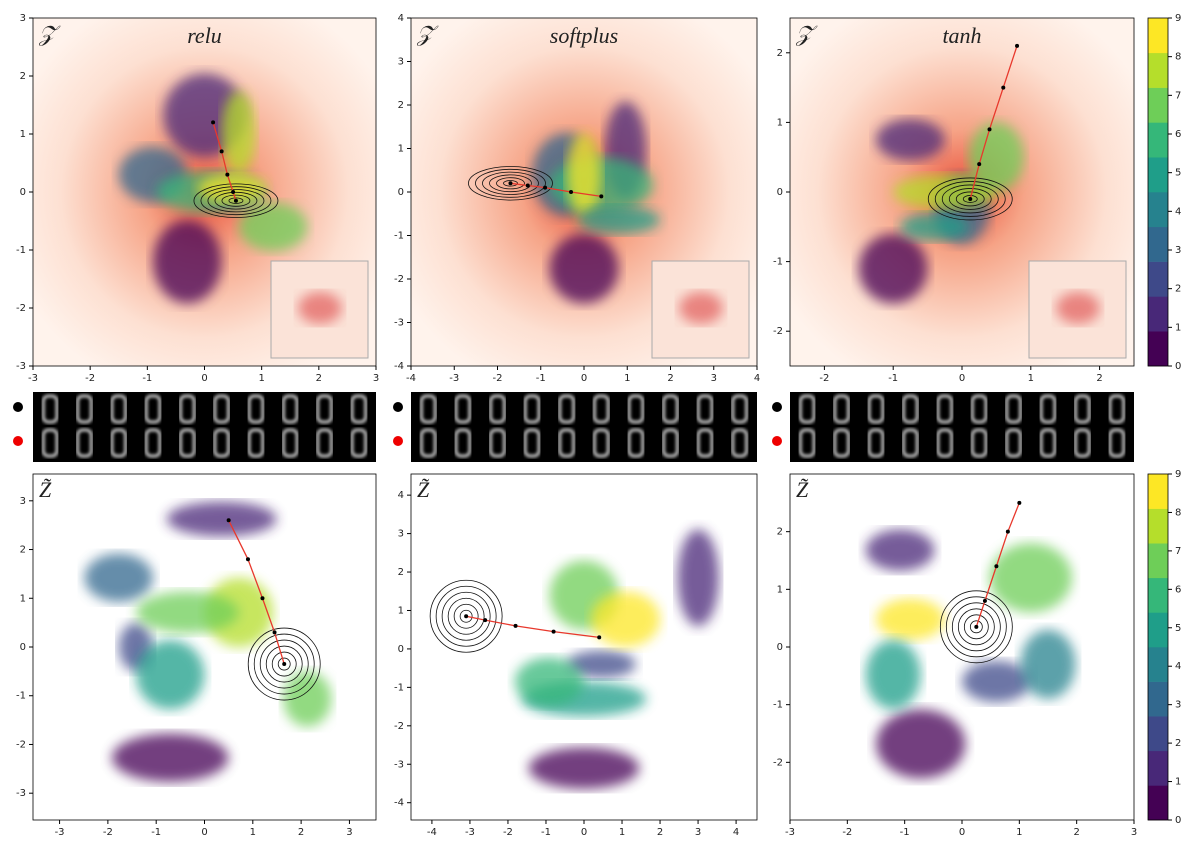 This screenshot has height=845, width=1200. Describe the element at coordinates (777, 441) in the screenshot. I see `dot-marker` at that location.